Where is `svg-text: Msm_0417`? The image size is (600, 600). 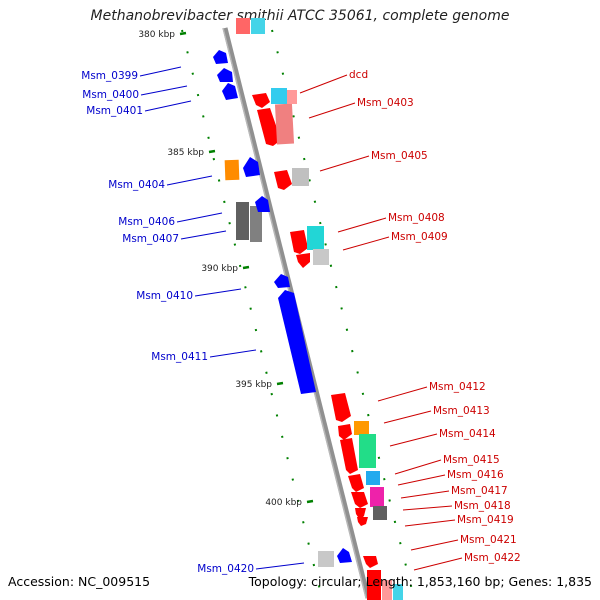
svg-text: Msm_0417 is located at coordinates (479, 491).